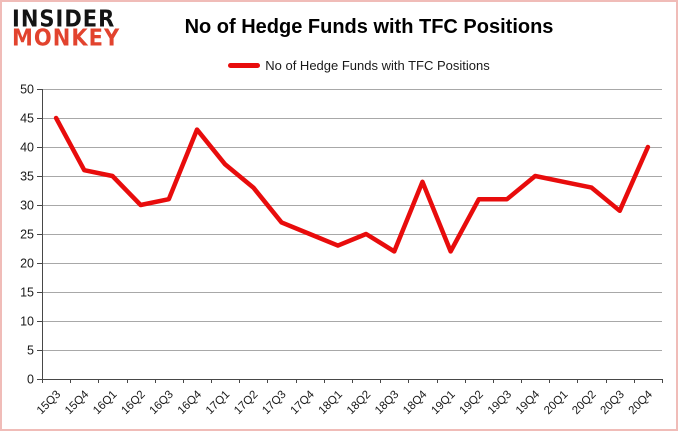 The width and height of the screenshot is (678, 431). I want to click on chart-legend: No of Hedge Funds with TFC Positions, so click(339, 65).